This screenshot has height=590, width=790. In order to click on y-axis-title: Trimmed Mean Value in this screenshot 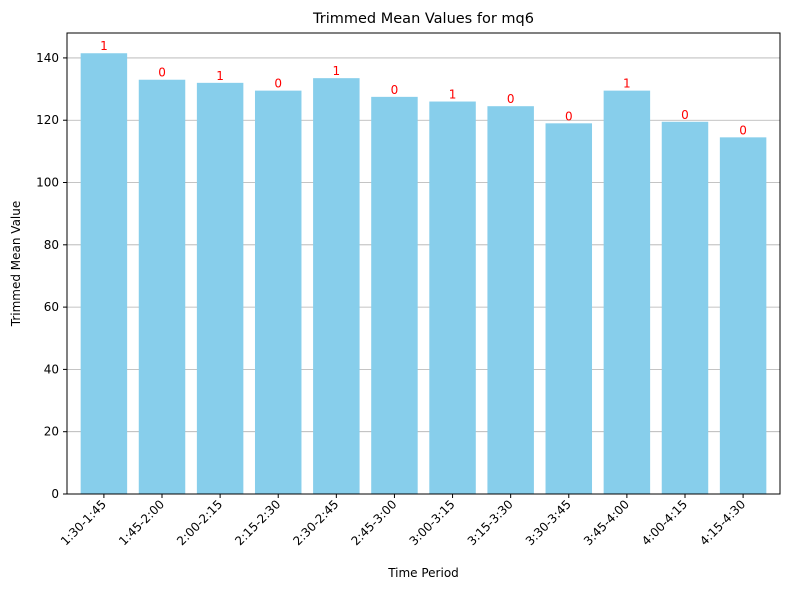, I will do `click(16, 264)`.